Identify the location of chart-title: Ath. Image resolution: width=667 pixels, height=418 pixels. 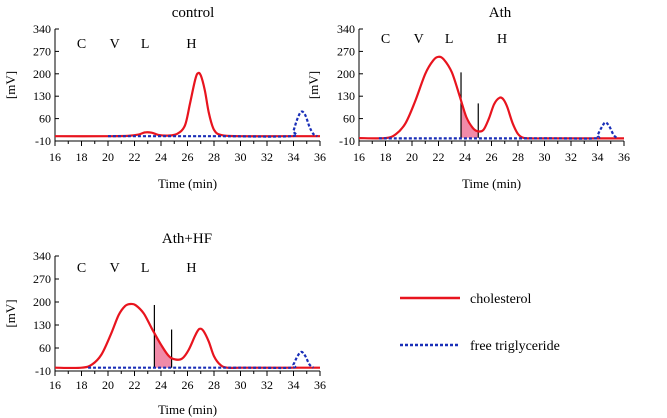
(500, 13).